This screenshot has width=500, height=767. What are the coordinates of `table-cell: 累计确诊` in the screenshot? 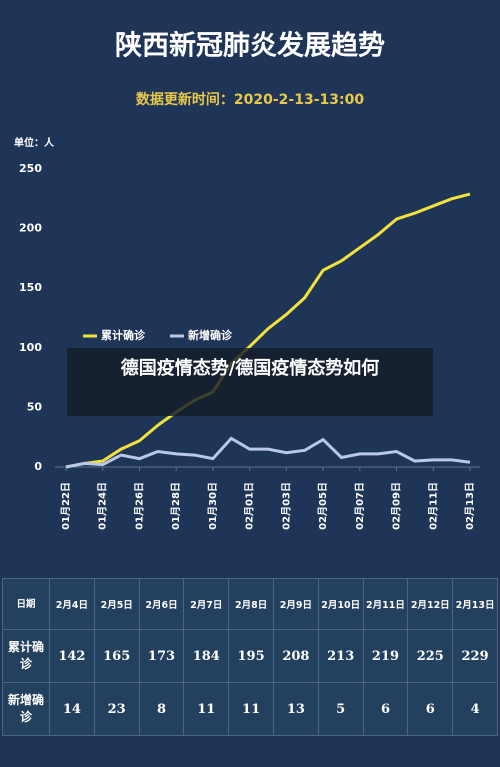 It's located at (26, 656).